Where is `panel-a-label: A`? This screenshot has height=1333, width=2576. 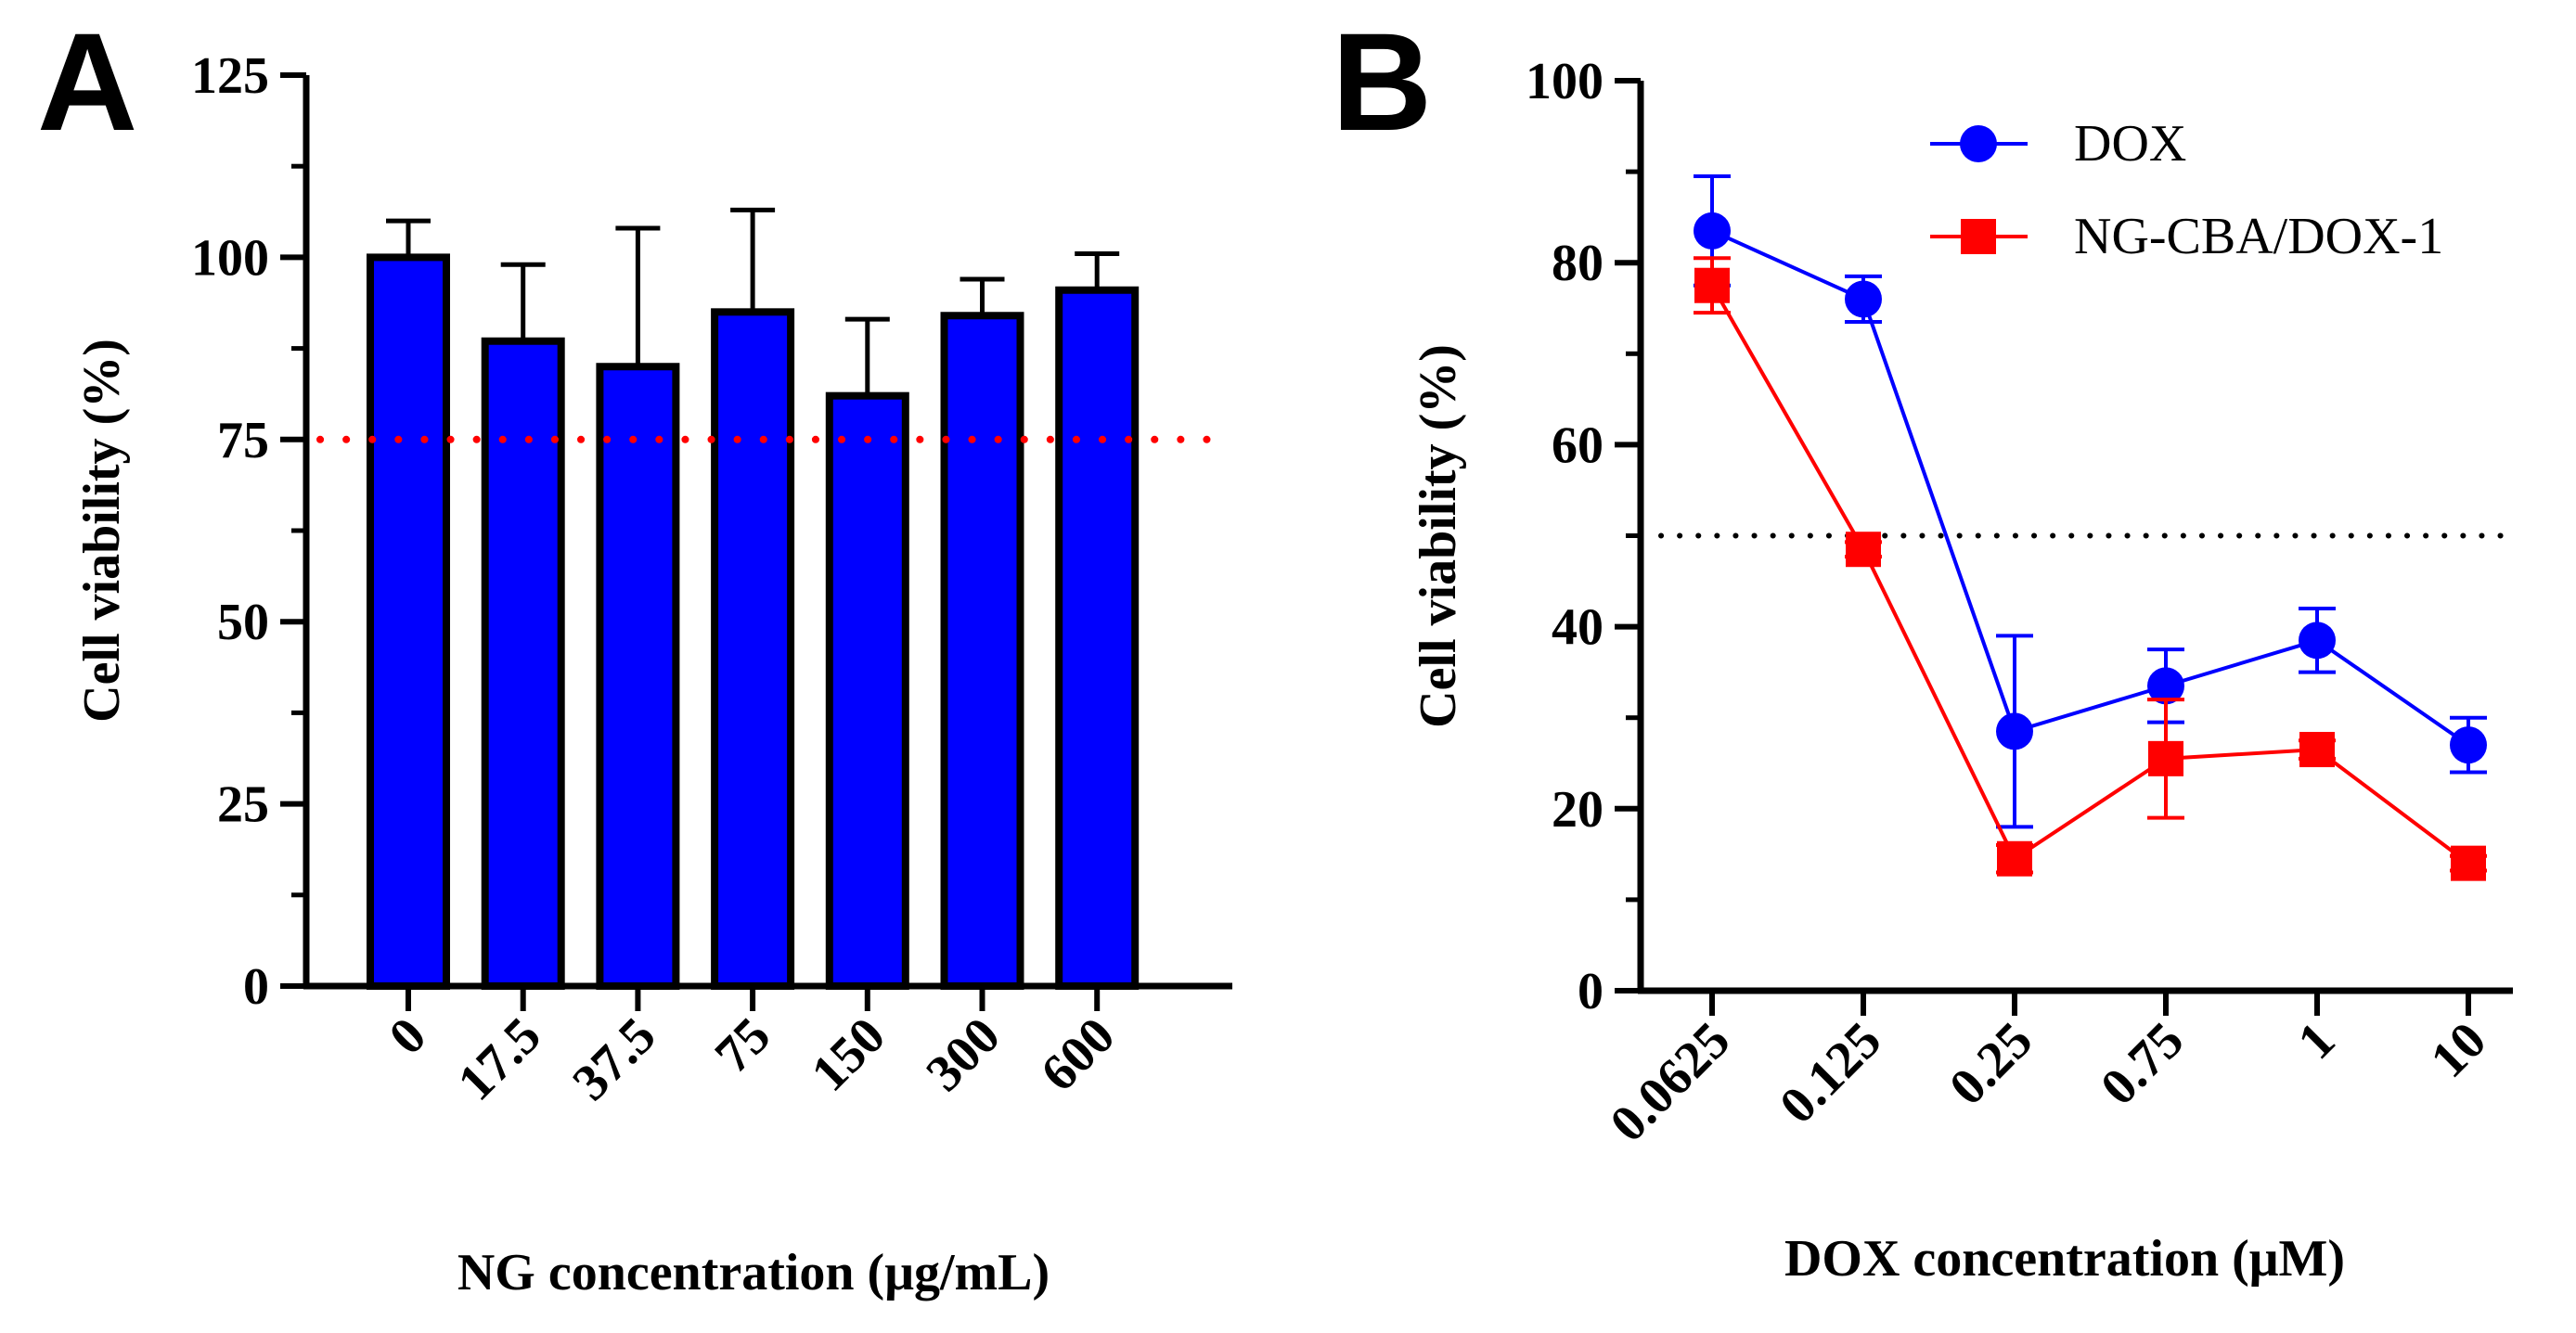
panel-a-label: A is located at coordinates (87, 82).